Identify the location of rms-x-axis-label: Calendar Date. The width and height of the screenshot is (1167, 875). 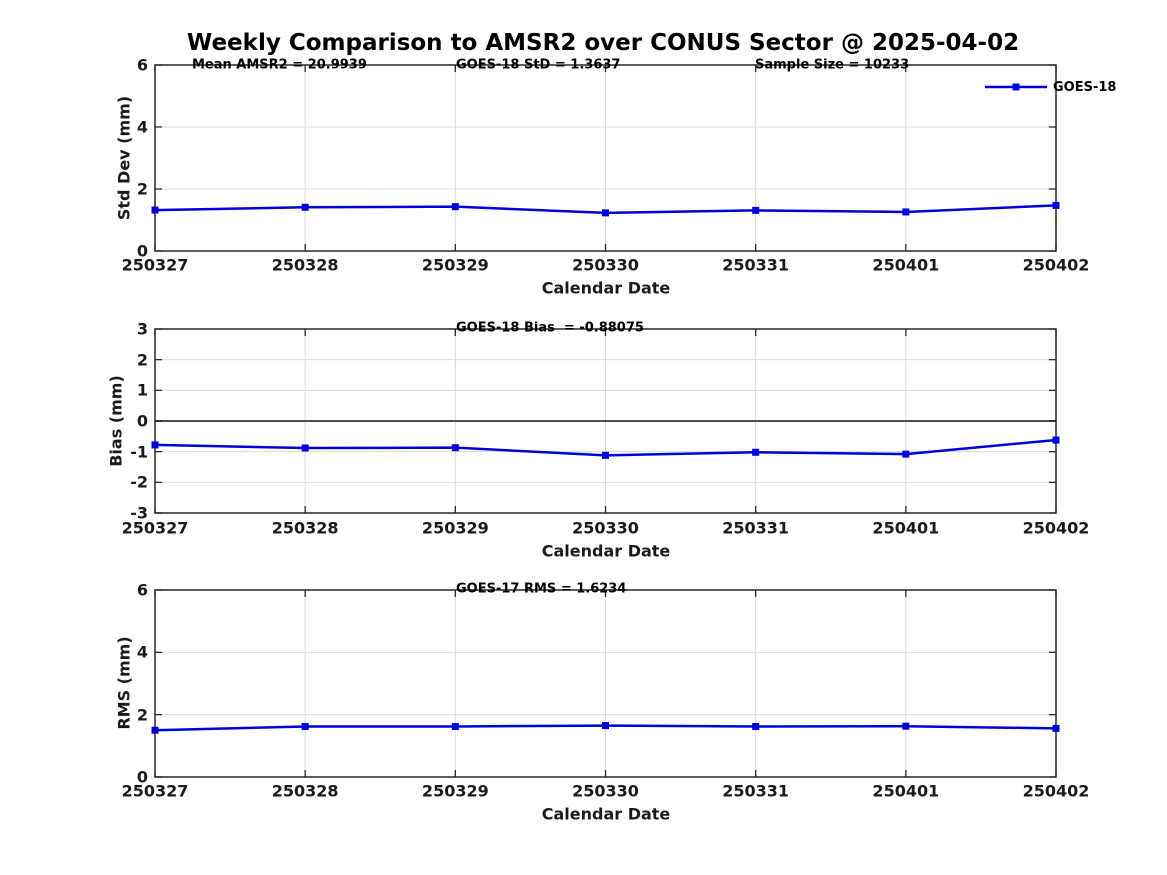
(606, 814).